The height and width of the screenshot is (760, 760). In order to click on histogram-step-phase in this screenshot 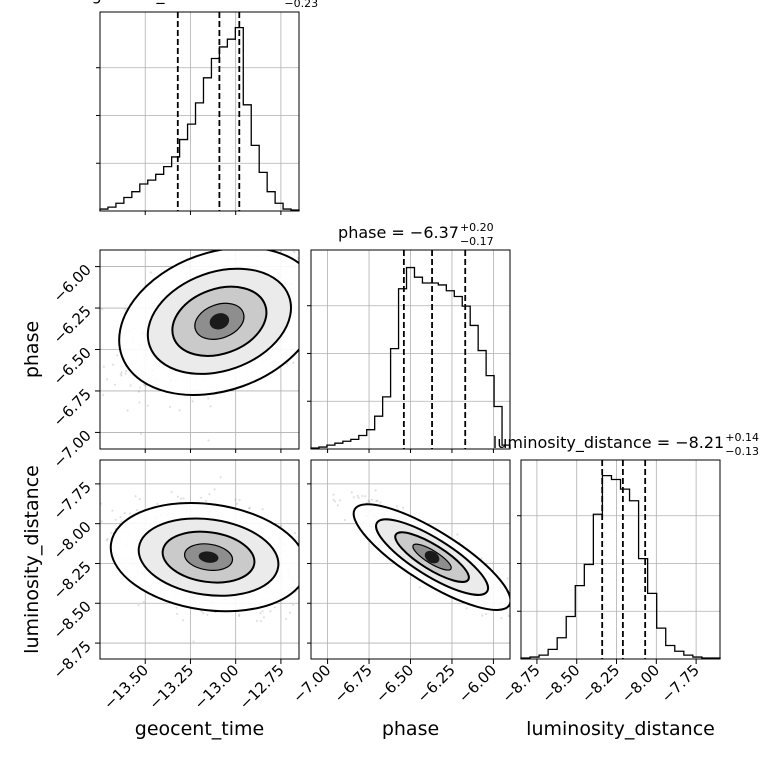, I will do `click(410, 357)`.